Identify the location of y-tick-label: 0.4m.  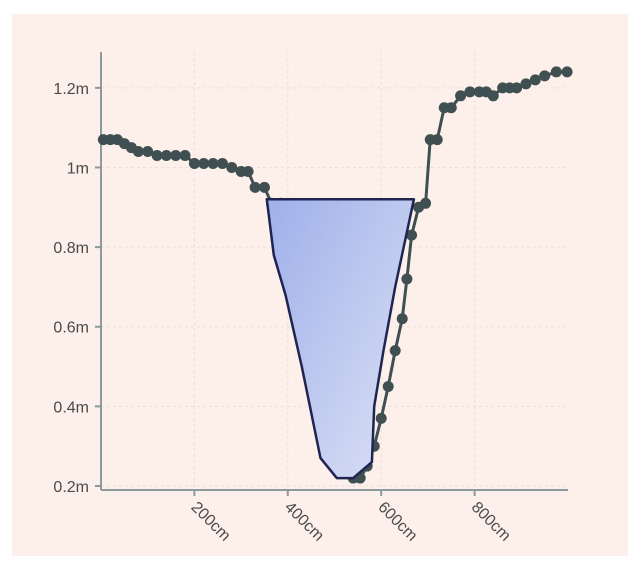
(71, 407).